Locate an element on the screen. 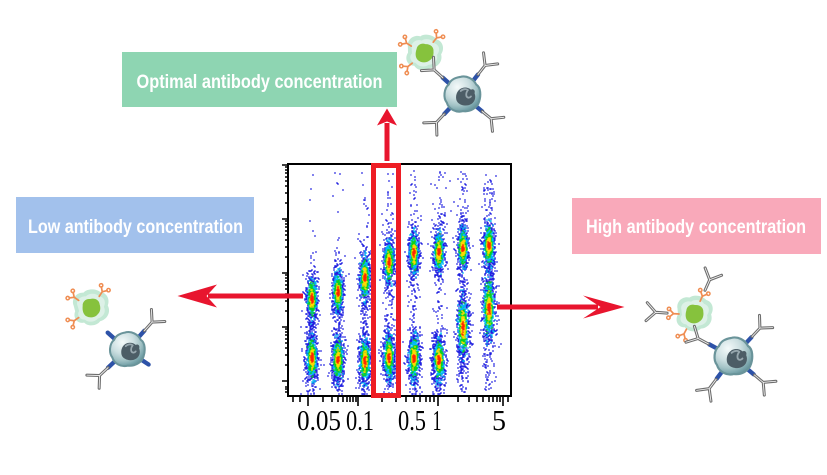  svg-text: 0.05 is located at coordinates (319, 421).